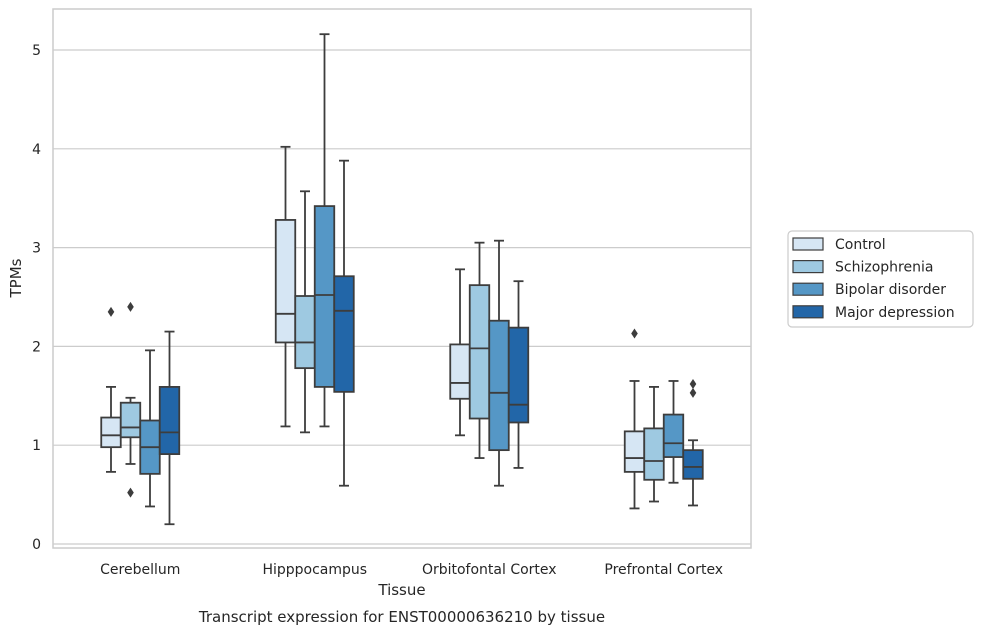 Image resolution: width=983 pixels, height=634 pixels. Describe the element at coordinates (36, 249) in the screenshot. I see `y-tick-label: 3` at that location.